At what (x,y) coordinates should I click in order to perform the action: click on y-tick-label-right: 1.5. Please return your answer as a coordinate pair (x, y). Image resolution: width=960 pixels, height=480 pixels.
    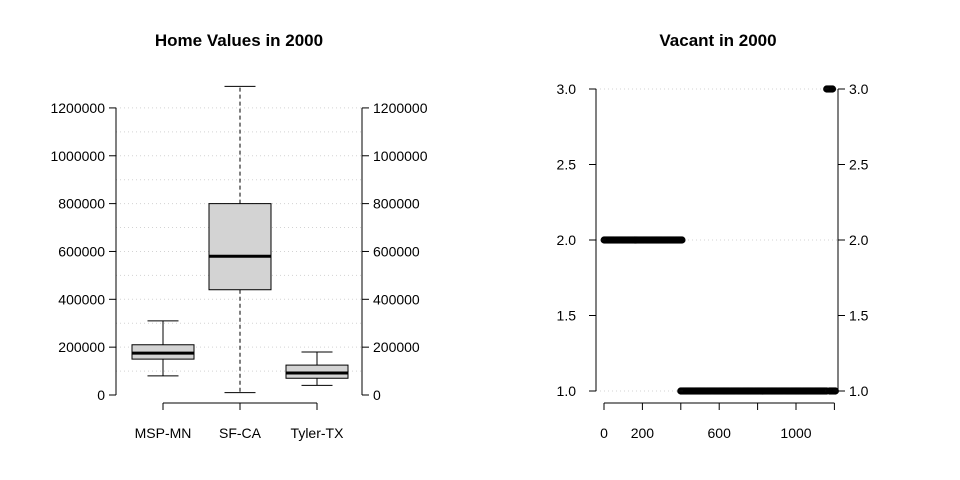
    Looking at the image, I should click on (859, 316).